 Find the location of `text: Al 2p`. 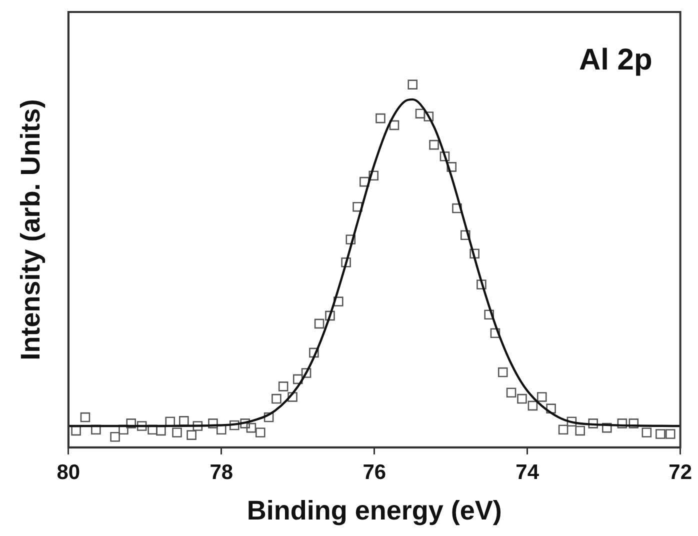

text: Al 2p is located at coordinates (615, 59).